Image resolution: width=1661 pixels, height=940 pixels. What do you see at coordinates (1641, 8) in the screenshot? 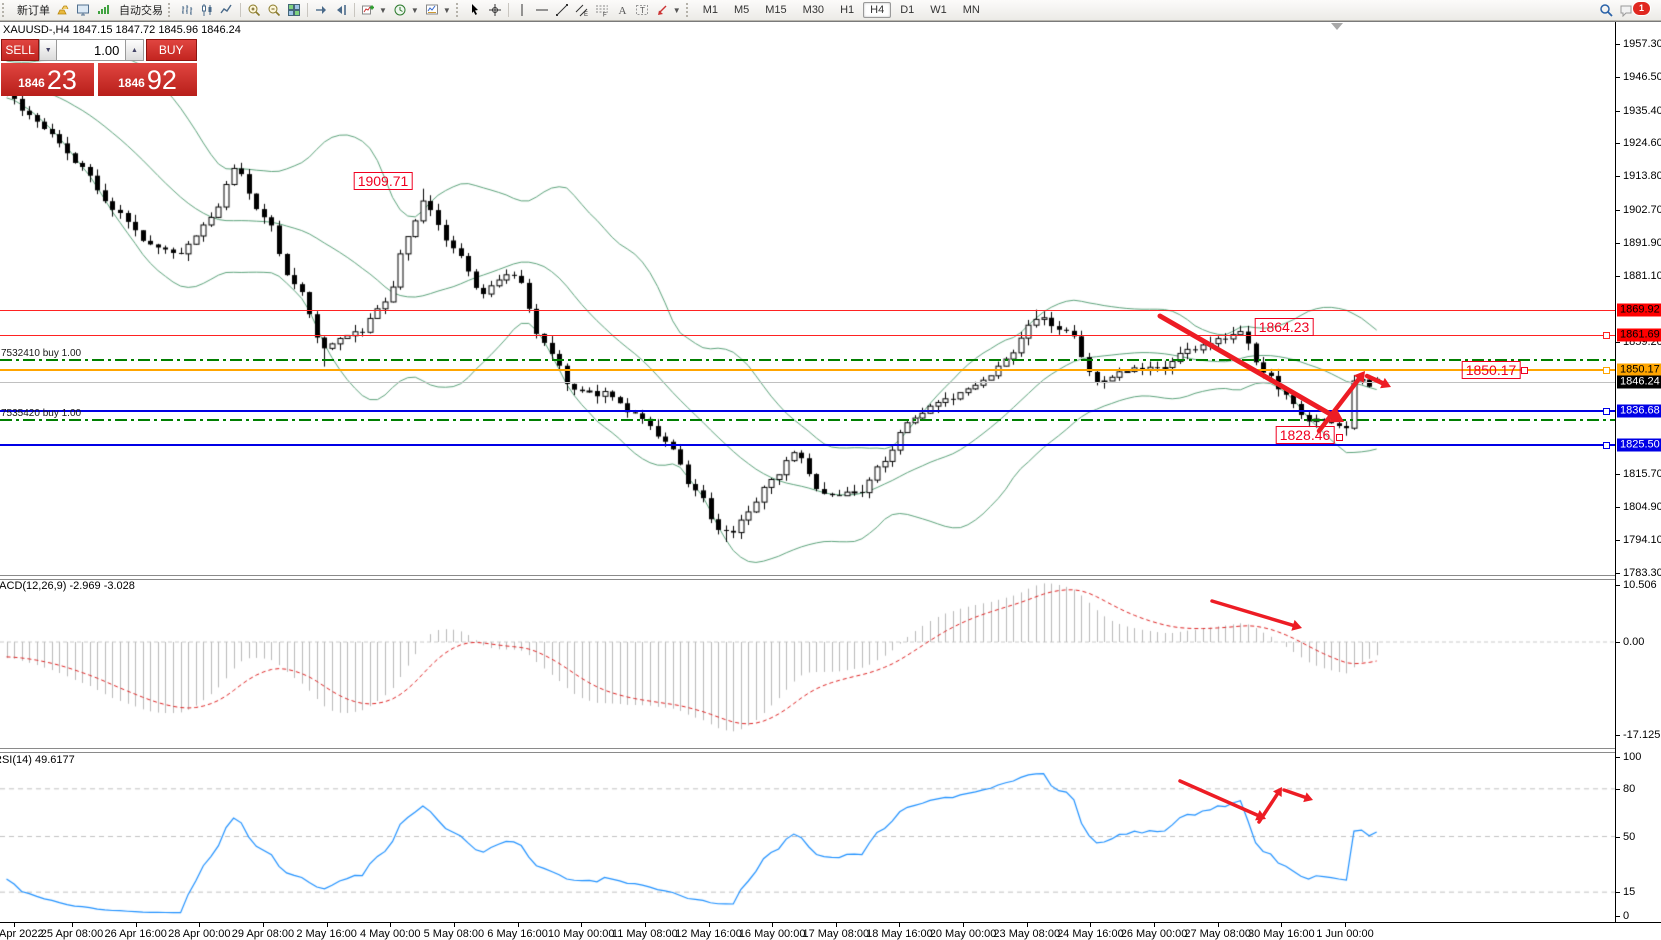
I see `notification-count-badge: 1` at bounding box center [1641, 8].